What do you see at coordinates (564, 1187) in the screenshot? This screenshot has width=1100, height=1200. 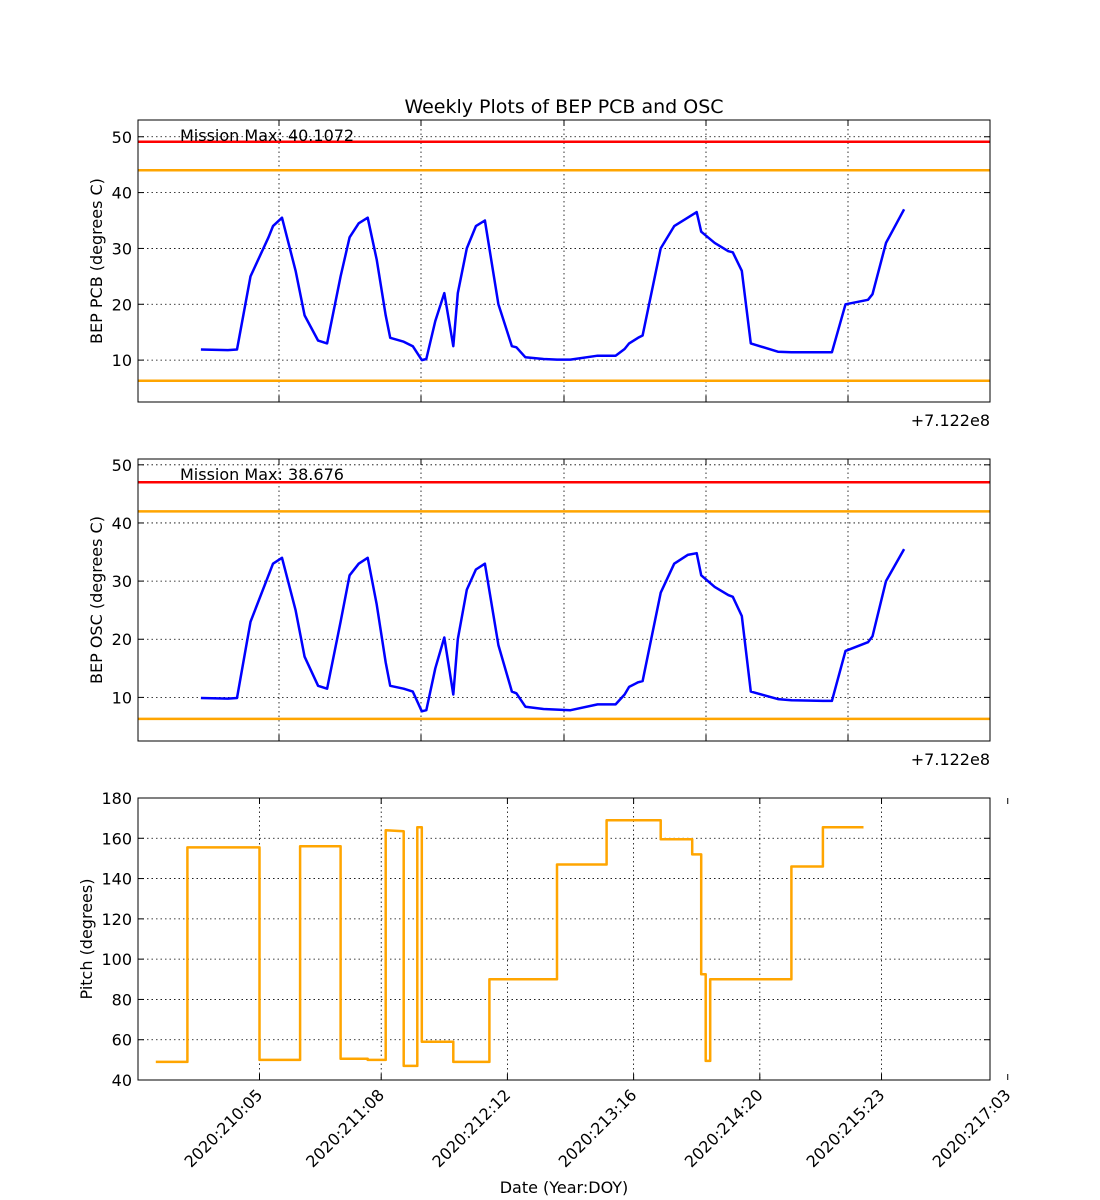 I see `x-axis-label: Date (Year:DOY)` at bounding box center [564, 1187].